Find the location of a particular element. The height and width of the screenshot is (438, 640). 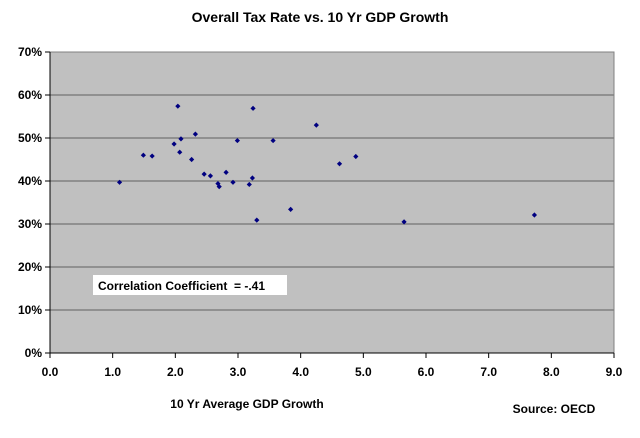

correlation-annotation: Correlation Coefficient = -.41 is located at coordinates (181, 286).